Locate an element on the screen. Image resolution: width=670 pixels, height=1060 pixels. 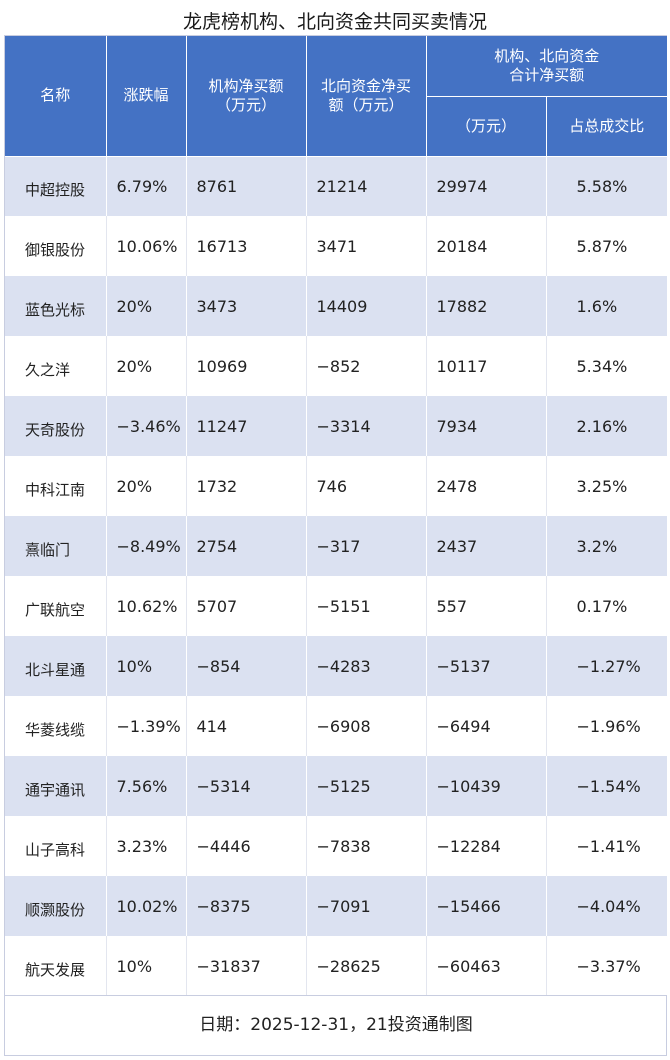
table-row: 山子高科 3.23% −4446 −7838 −12284 −1.41% is located at coordinates (336, 846).